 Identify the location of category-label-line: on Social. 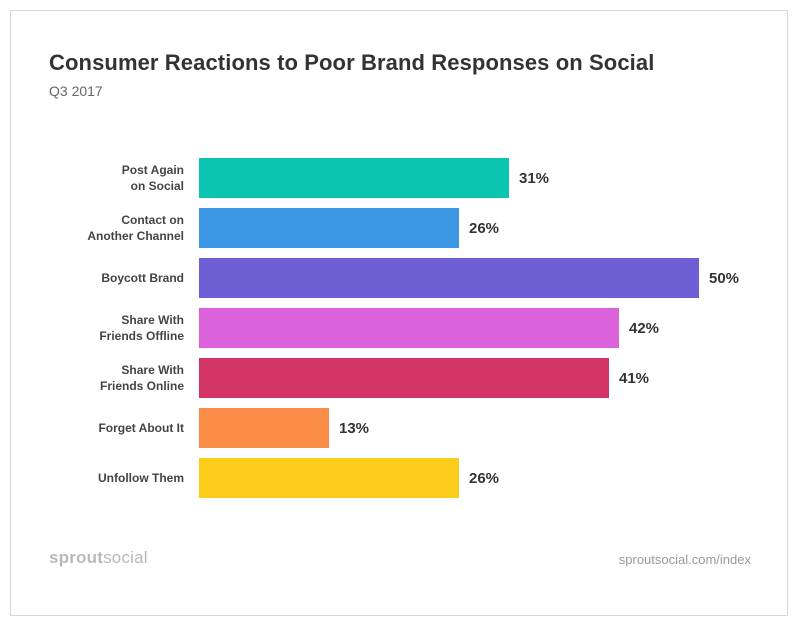
(157, 186).